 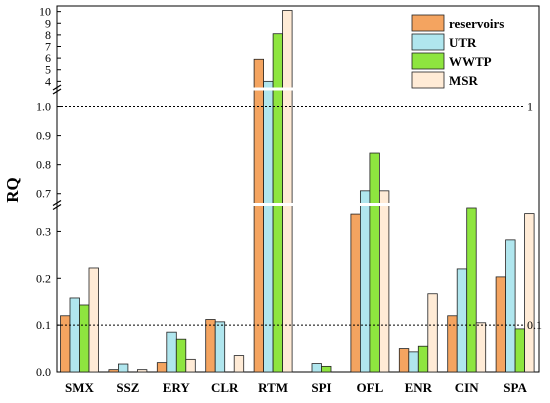 I want to click on x-tick-label: CIN, so click(x=467, y=387).